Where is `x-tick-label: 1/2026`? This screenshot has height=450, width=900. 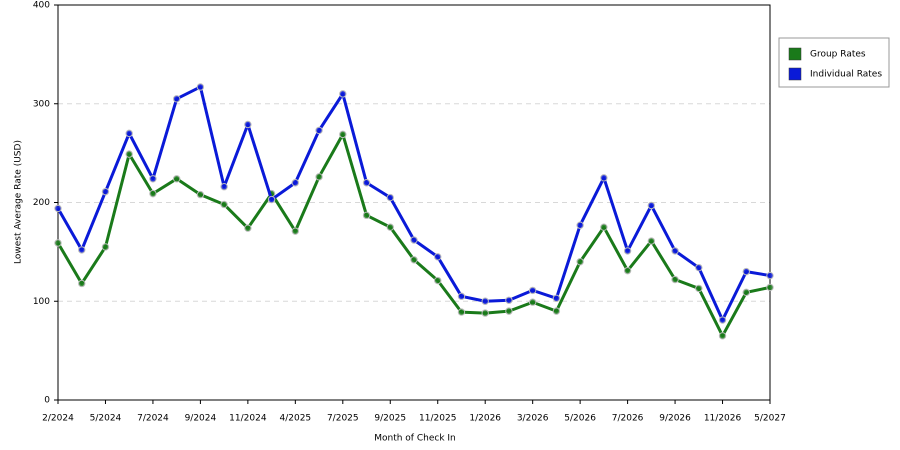
x-tick-label: 1/2026 is located at coordinates (485, 419).